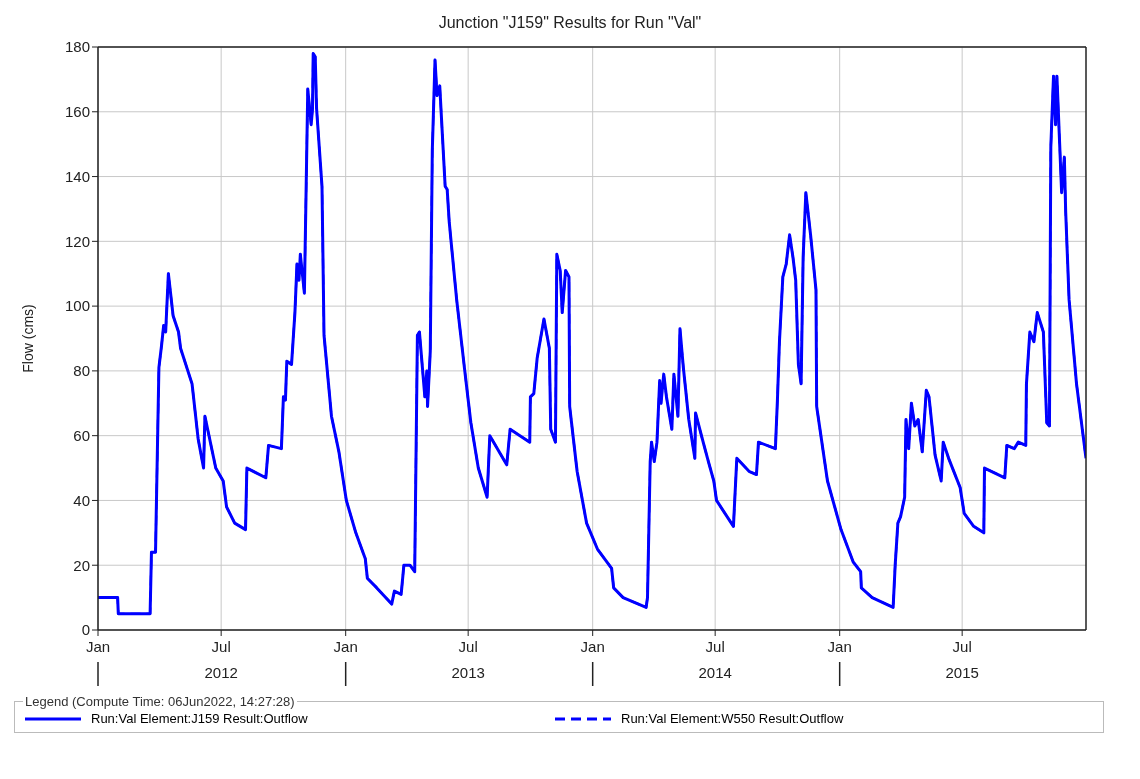 This screenshot has height=779, width=1140. Describe the element at coordinates (468, 659) in the screenshot. I see `x-tick-label: Jul 2013` at that location.